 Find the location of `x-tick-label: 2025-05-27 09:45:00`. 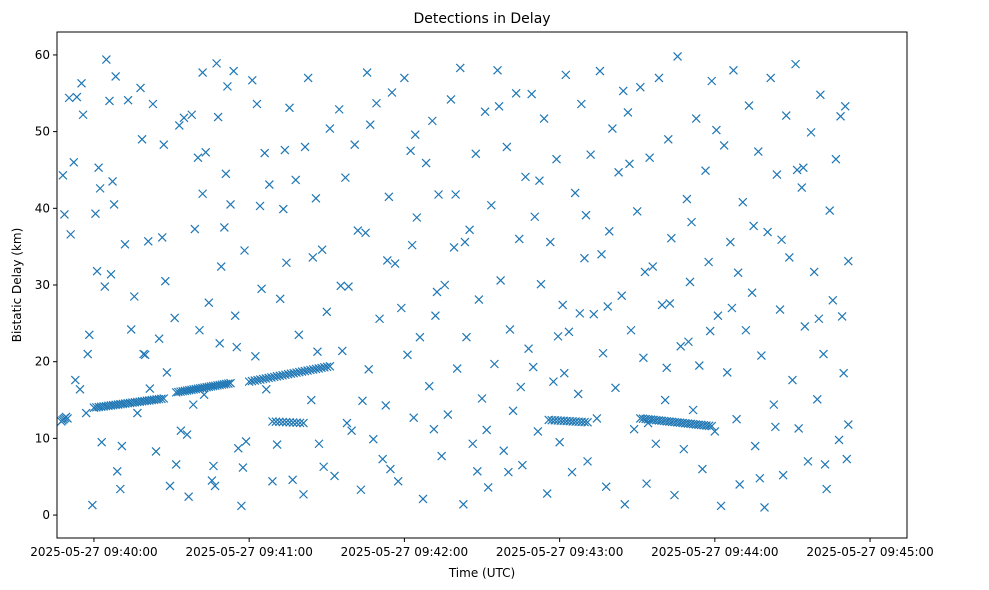

x-tick-label: 2025-05-27 09:45:00 is located at coordinates (869, 552).